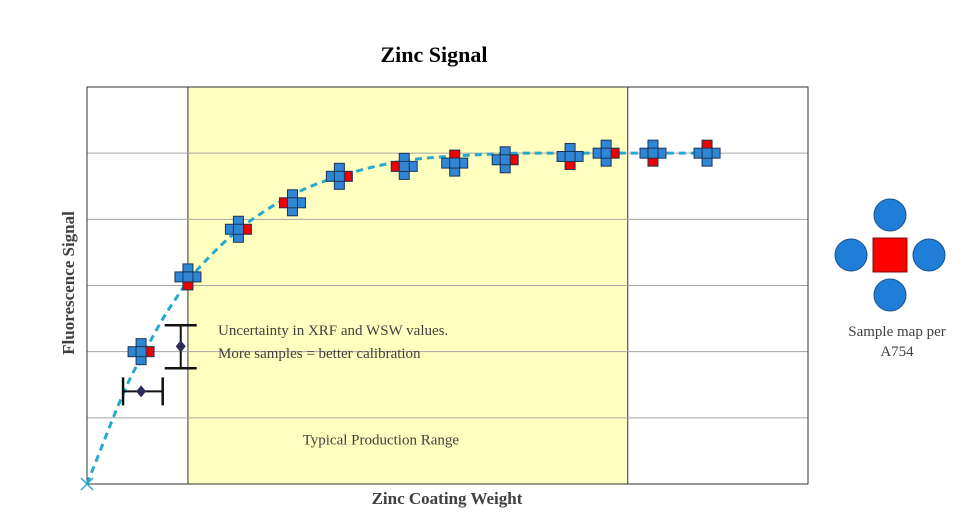 Image resolution: width=976 pixels, height=522 pixels. What do you see at coordinates (447, 498) in the screenshot?
I see `x-axis-label: Zinc Coating Weight` at bounding box center [447, 498].